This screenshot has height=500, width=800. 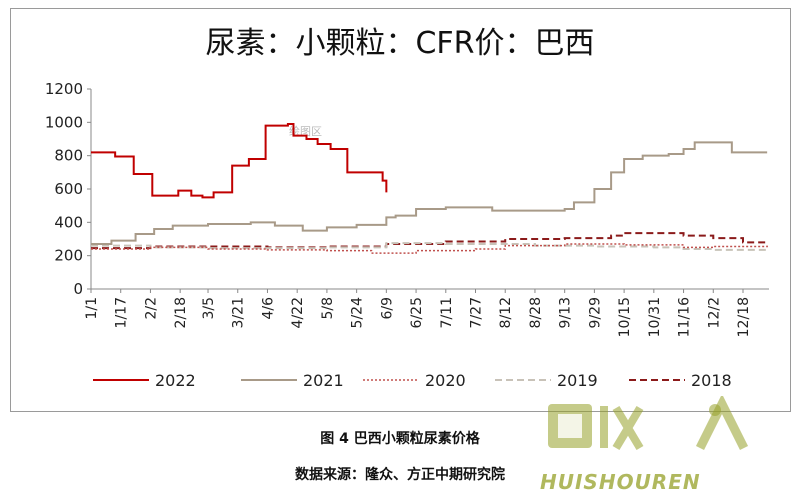 What do you see at coordinates (181, 312) in the screenshot?
I see `x-tick-label: 2/18` at bounding box center [181, 312].